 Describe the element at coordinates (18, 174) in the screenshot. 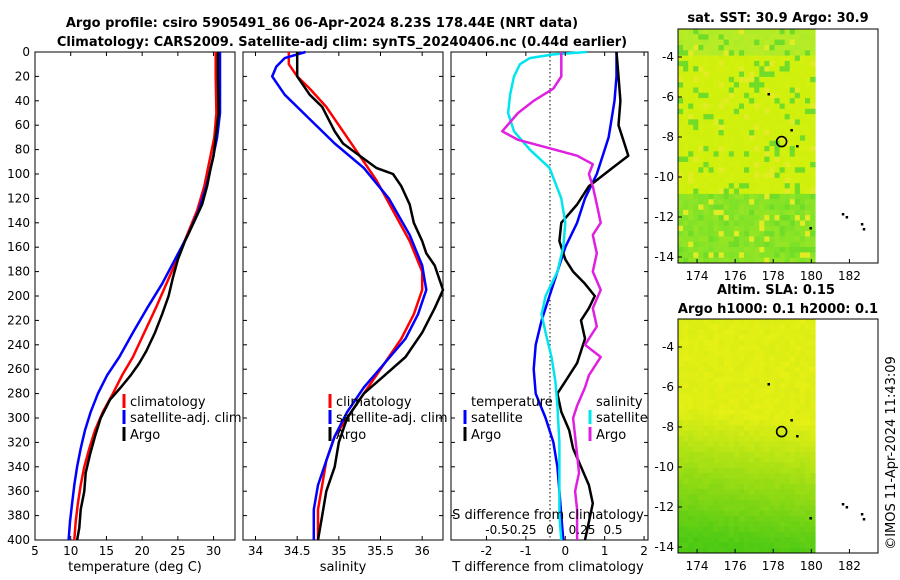

I see `y-tick-label: 100` at that location.